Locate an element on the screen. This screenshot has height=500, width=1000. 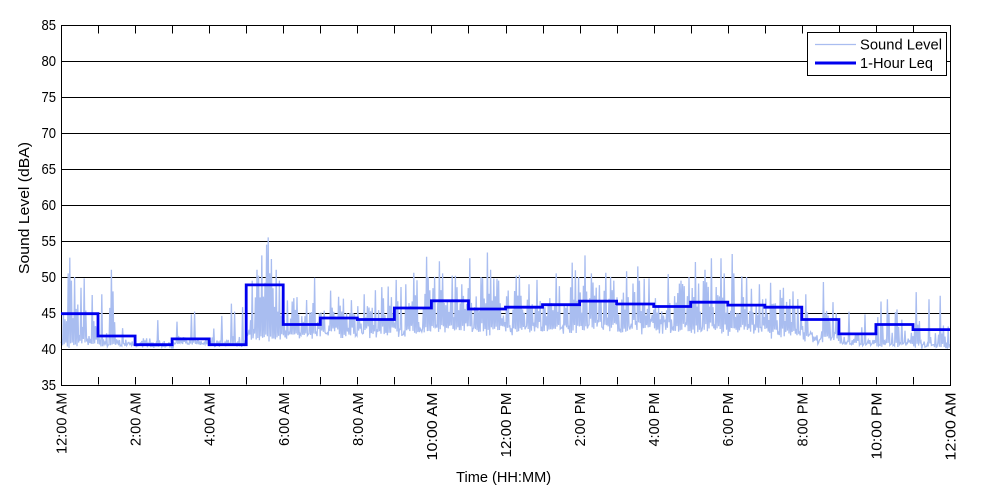
svg-text: 55 is located at coordinates (49, 241).